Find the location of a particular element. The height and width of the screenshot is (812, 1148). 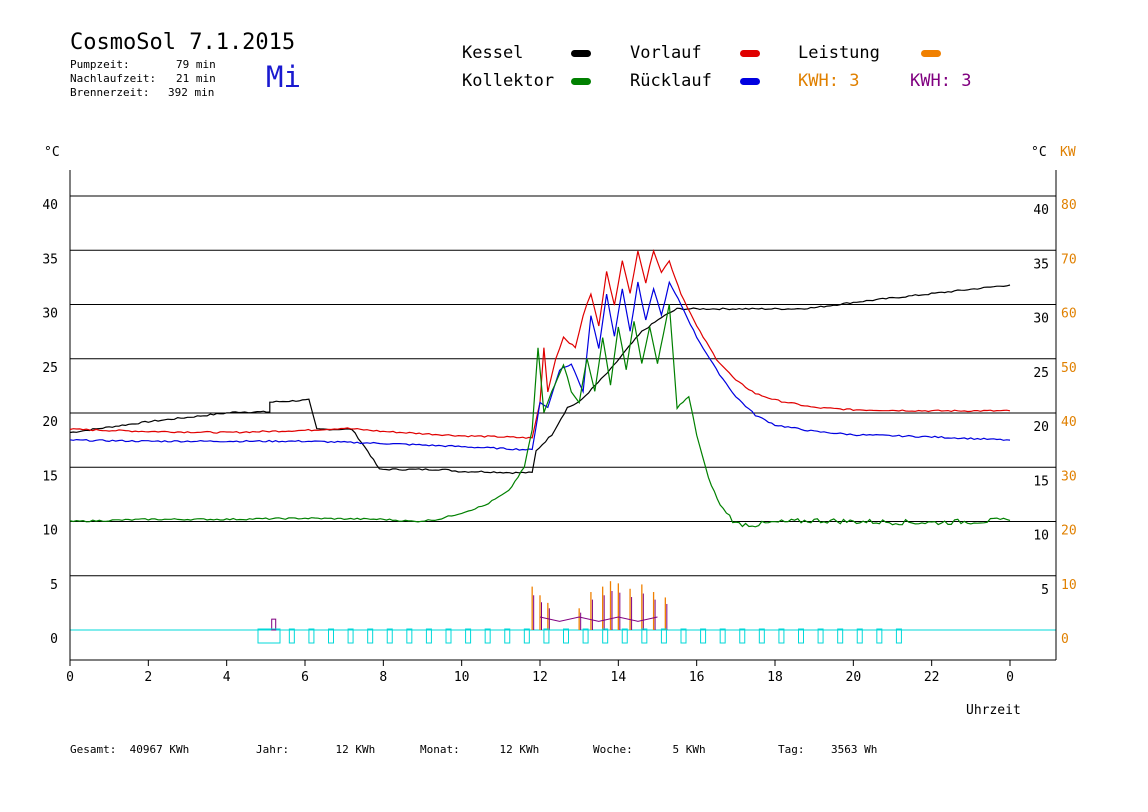

x-axis-label: Uhrzeit is located at coordinates (993, 710).